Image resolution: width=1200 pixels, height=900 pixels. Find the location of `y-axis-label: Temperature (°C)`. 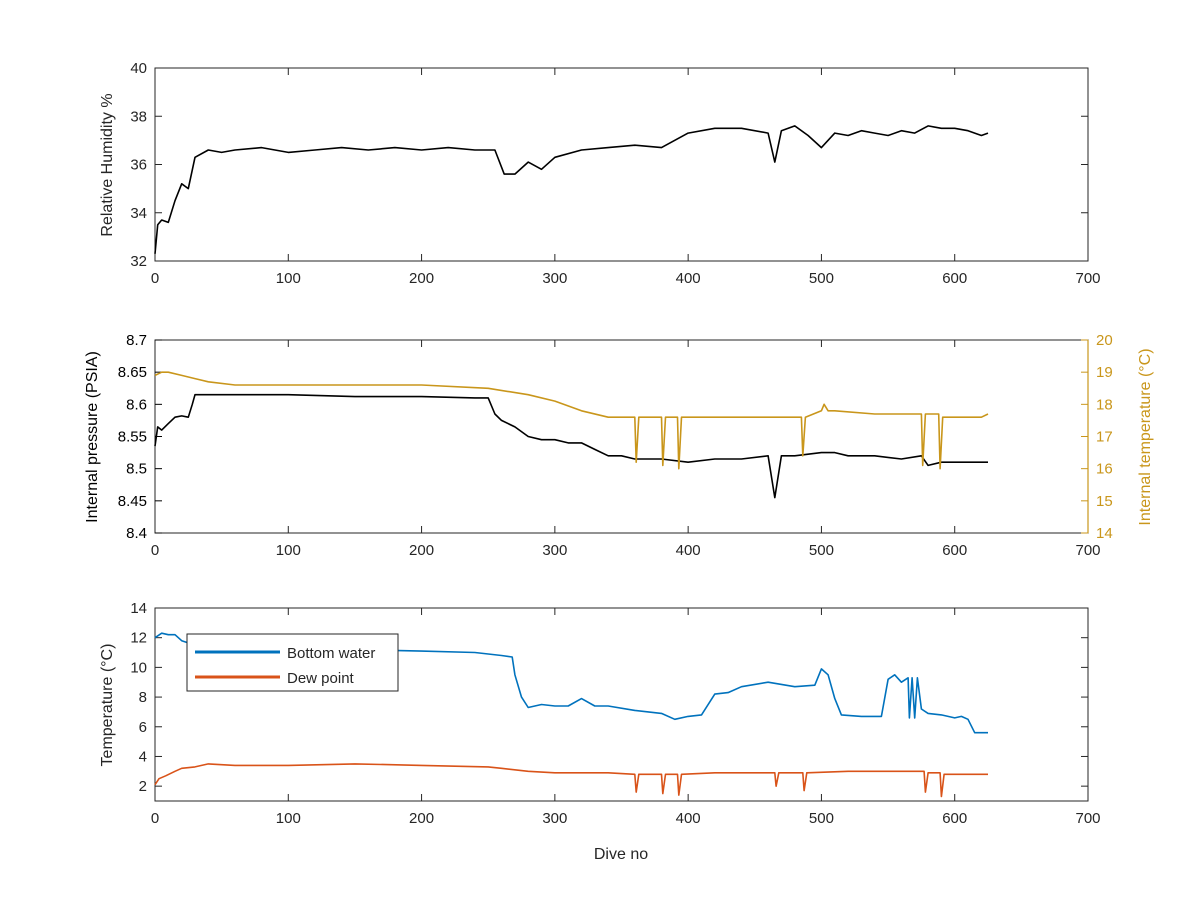

y-axis-label: Temperature (°C) is located at coordinates (107, 705).